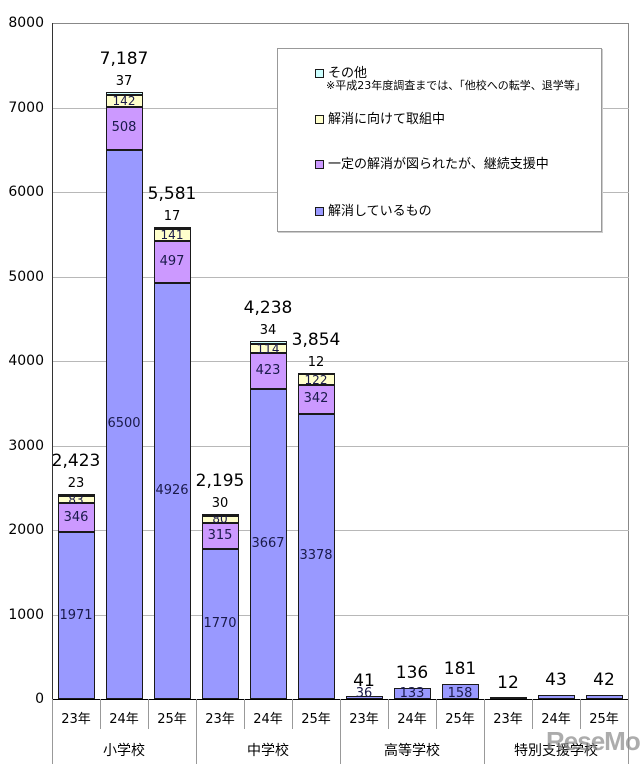 The width and height of the screenshot is (640, 764). What do you see at coordinates (348, 73) in the screenshot?
I see `legend-label: その他` at bounding box center [348, 73].